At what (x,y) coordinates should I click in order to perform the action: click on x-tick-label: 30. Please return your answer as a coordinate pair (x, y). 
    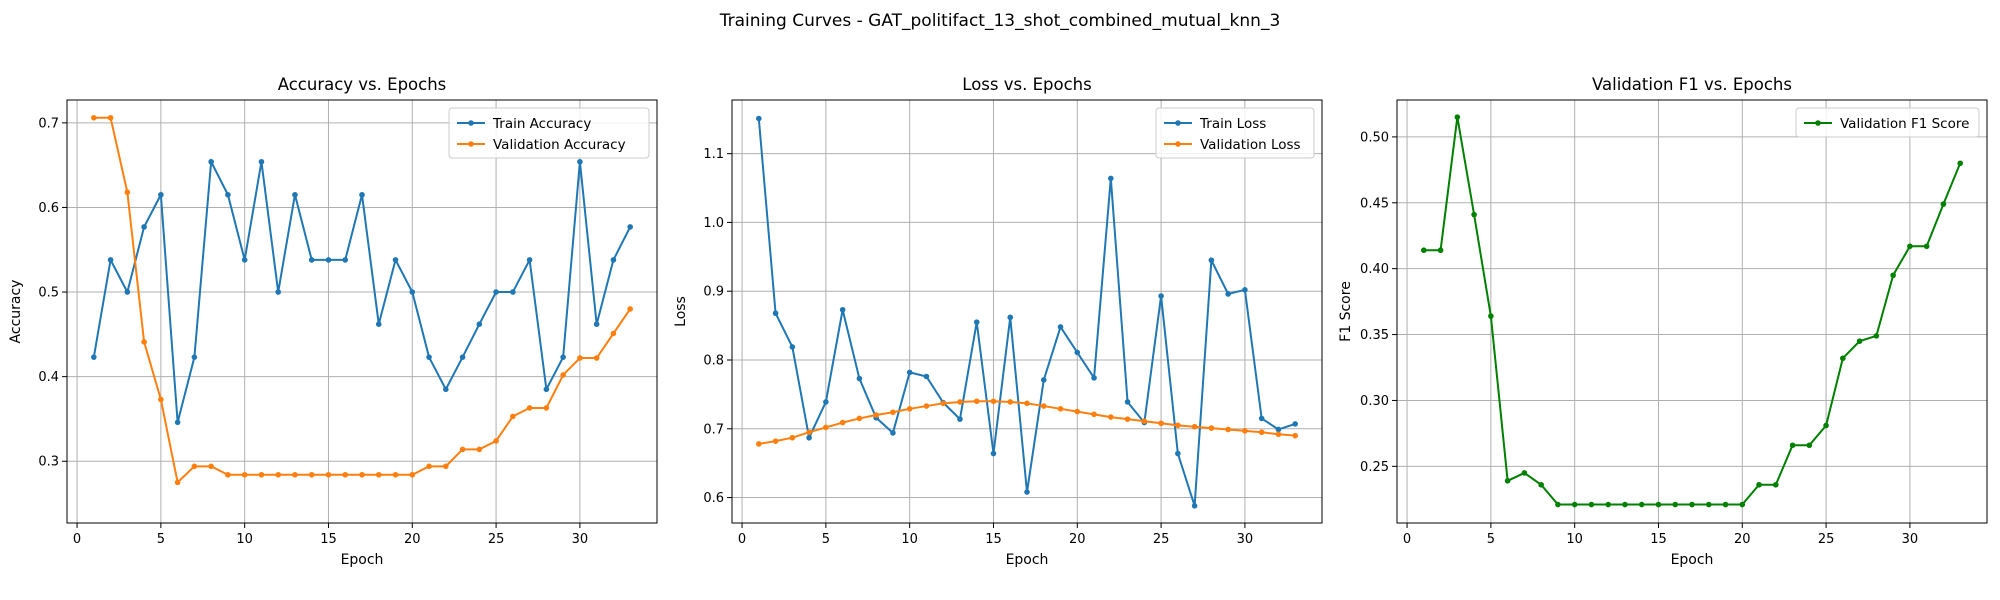
    Looking at the image, I should click on (1910, 539).